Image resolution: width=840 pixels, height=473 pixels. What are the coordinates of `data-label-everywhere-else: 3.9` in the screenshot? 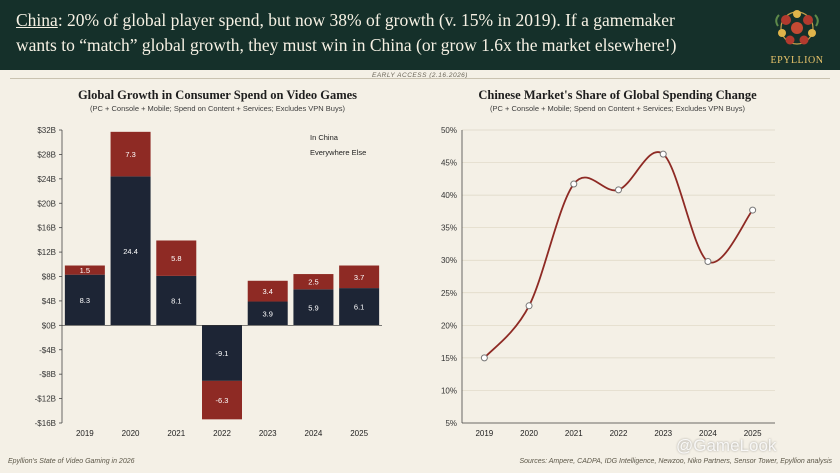 It's located at (267, 313).